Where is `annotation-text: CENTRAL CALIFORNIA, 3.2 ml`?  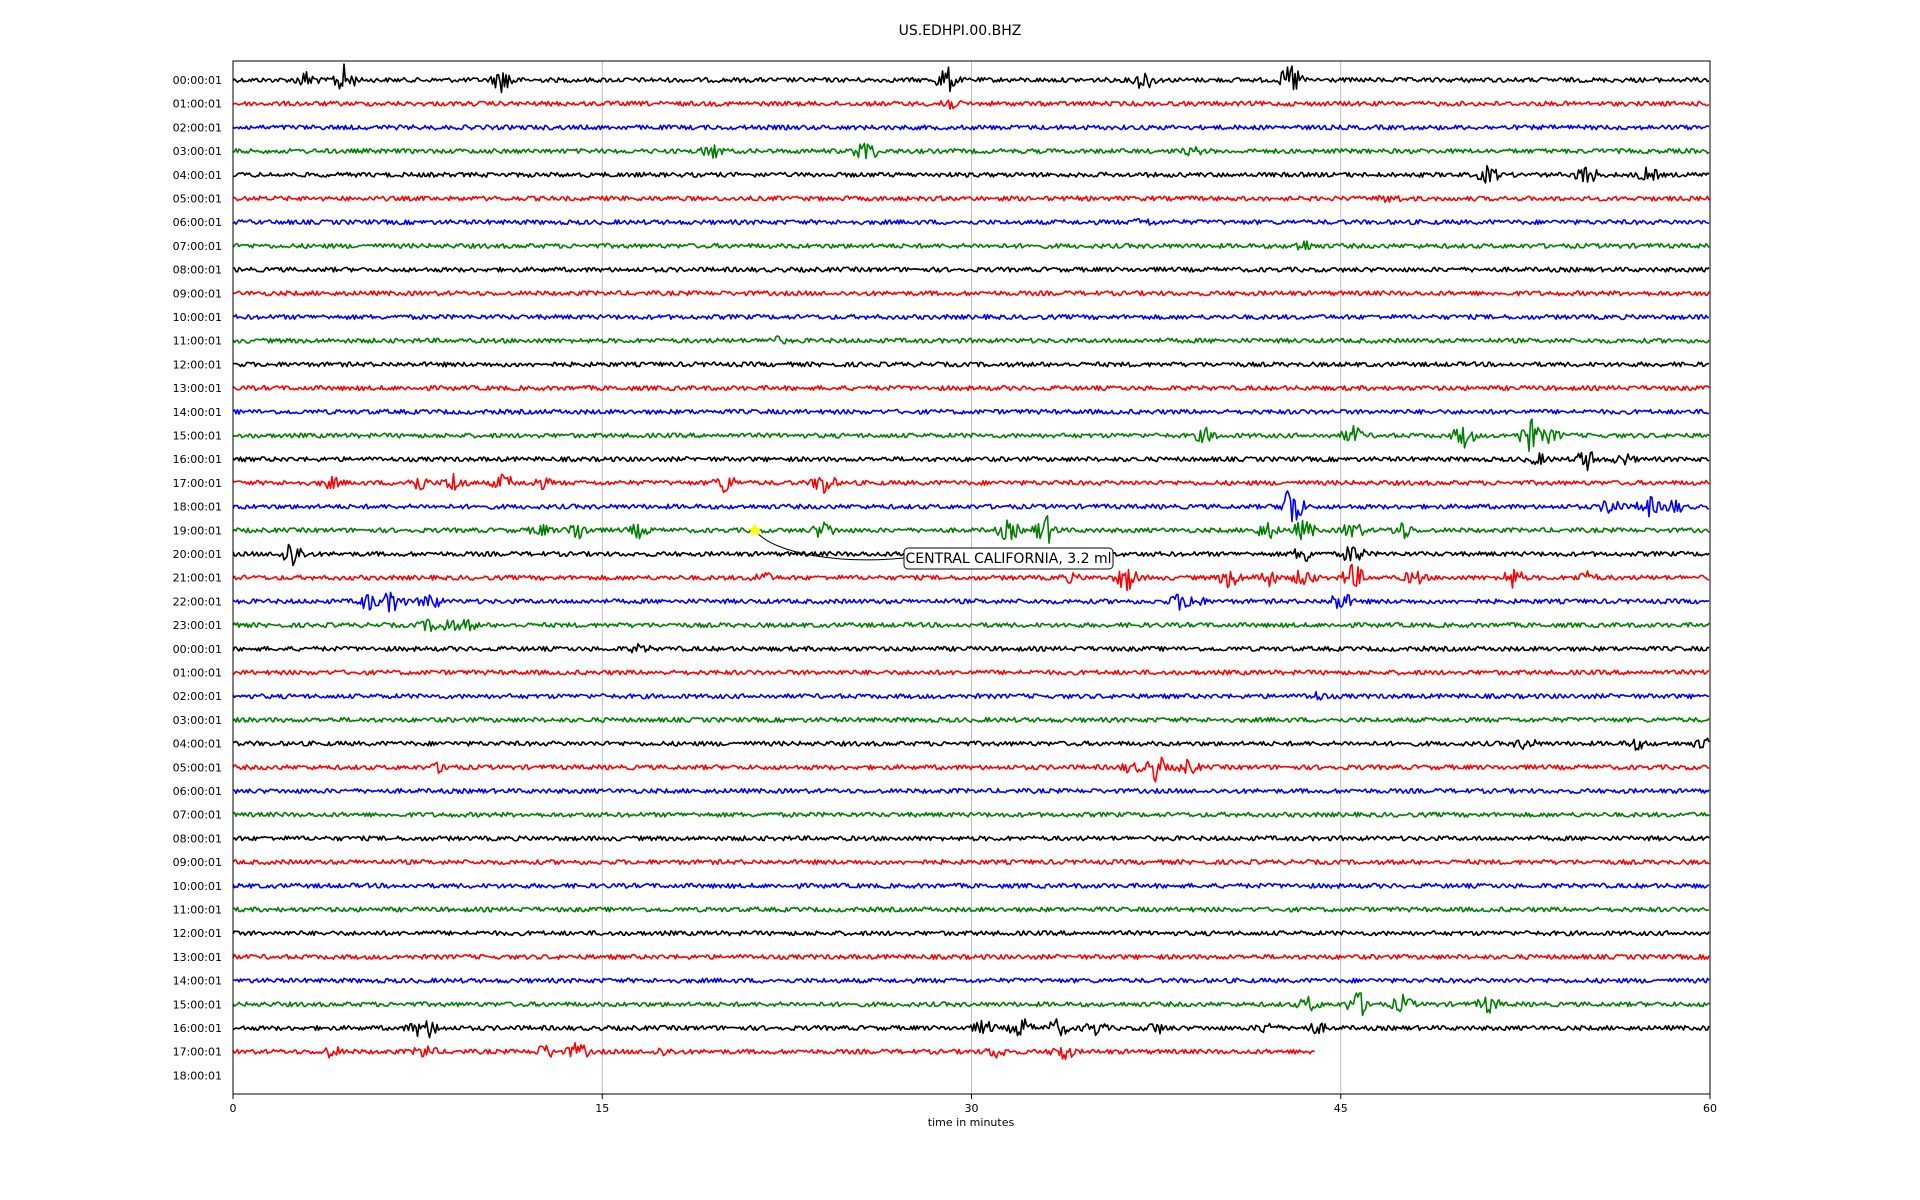 annotation-text: CENTRAL CALIFORNIA, 3.2 ml is located at coordinates (1008, 559).